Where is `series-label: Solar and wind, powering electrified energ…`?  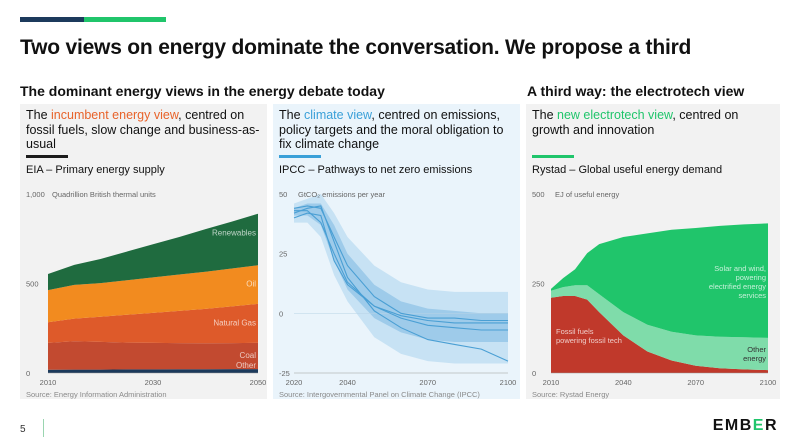
series-label: Solar and wind, powering electrified energ… is located at coordinates (737, 282).